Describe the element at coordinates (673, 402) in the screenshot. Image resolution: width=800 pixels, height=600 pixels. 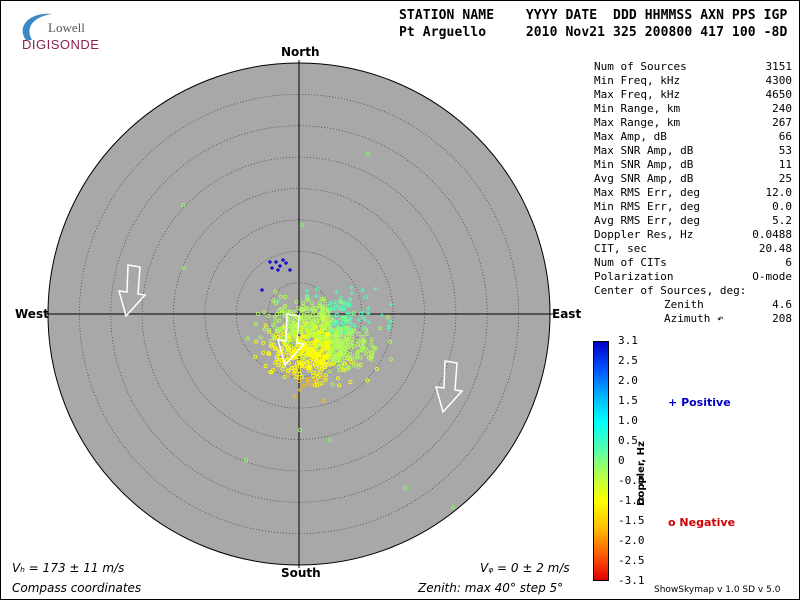
I see `plus-icon: +` at that location.